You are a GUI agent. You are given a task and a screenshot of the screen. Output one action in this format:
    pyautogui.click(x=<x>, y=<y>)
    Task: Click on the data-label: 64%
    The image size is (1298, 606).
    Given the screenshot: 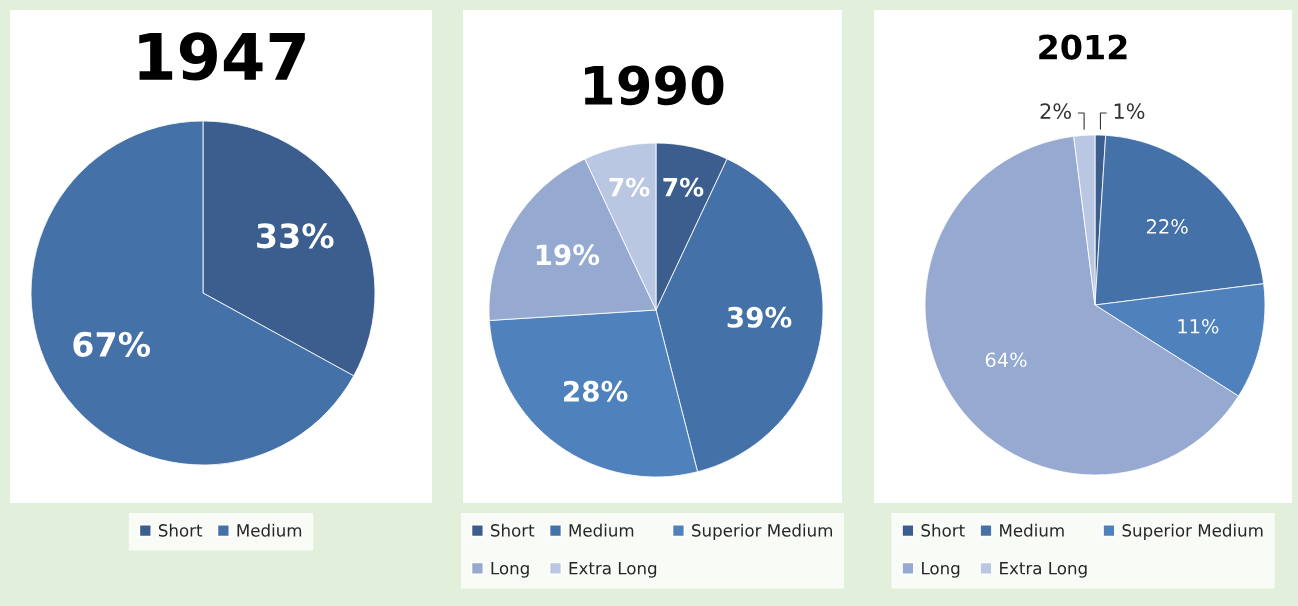 What is the action you would take?
    pyautogui.click(x=1006, y=360)
    